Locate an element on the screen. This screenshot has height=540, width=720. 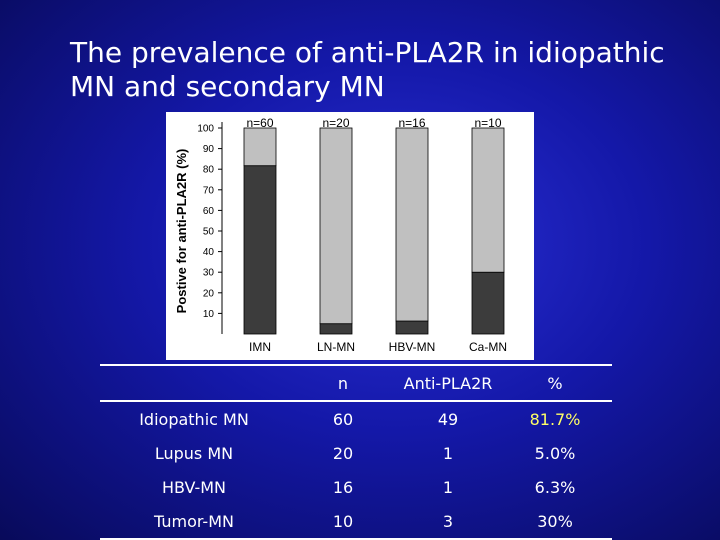
y-tick-label: 30 is located at coordinates (209, 273).